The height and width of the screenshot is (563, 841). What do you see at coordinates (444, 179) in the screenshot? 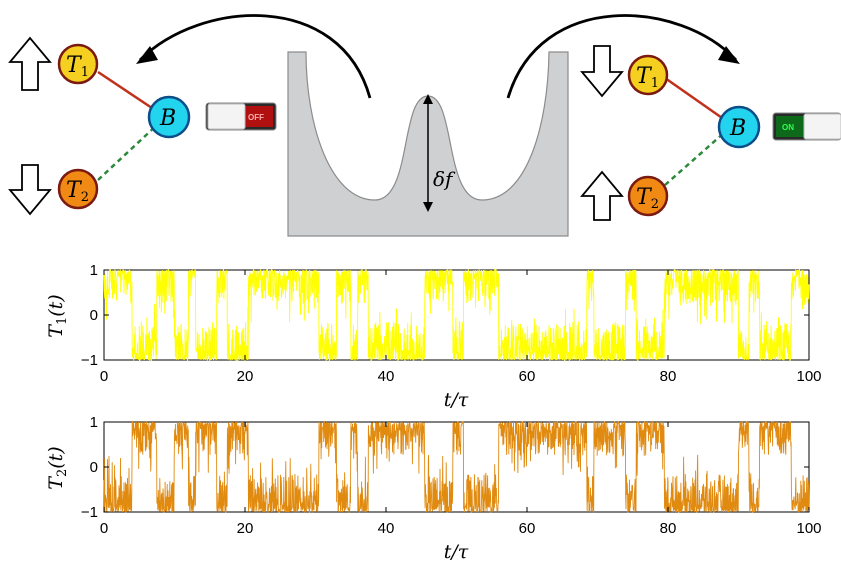
I see `barrier-label: δf` at bounding box center [444, 179].